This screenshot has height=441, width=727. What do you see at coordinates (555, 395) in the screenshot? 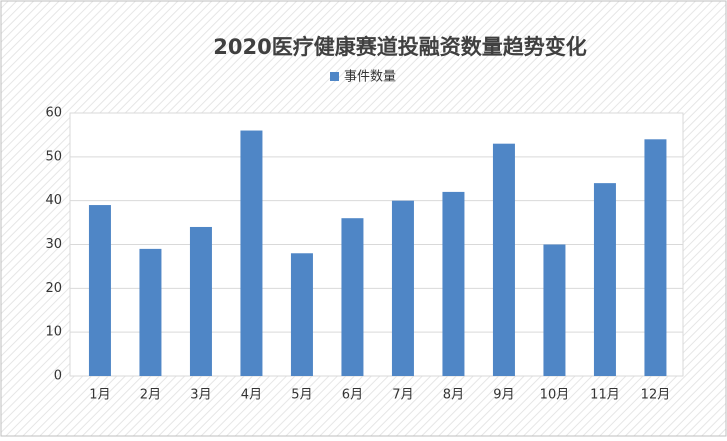
I see `x-tick-label: 10月` at bounding box center [555, 395].